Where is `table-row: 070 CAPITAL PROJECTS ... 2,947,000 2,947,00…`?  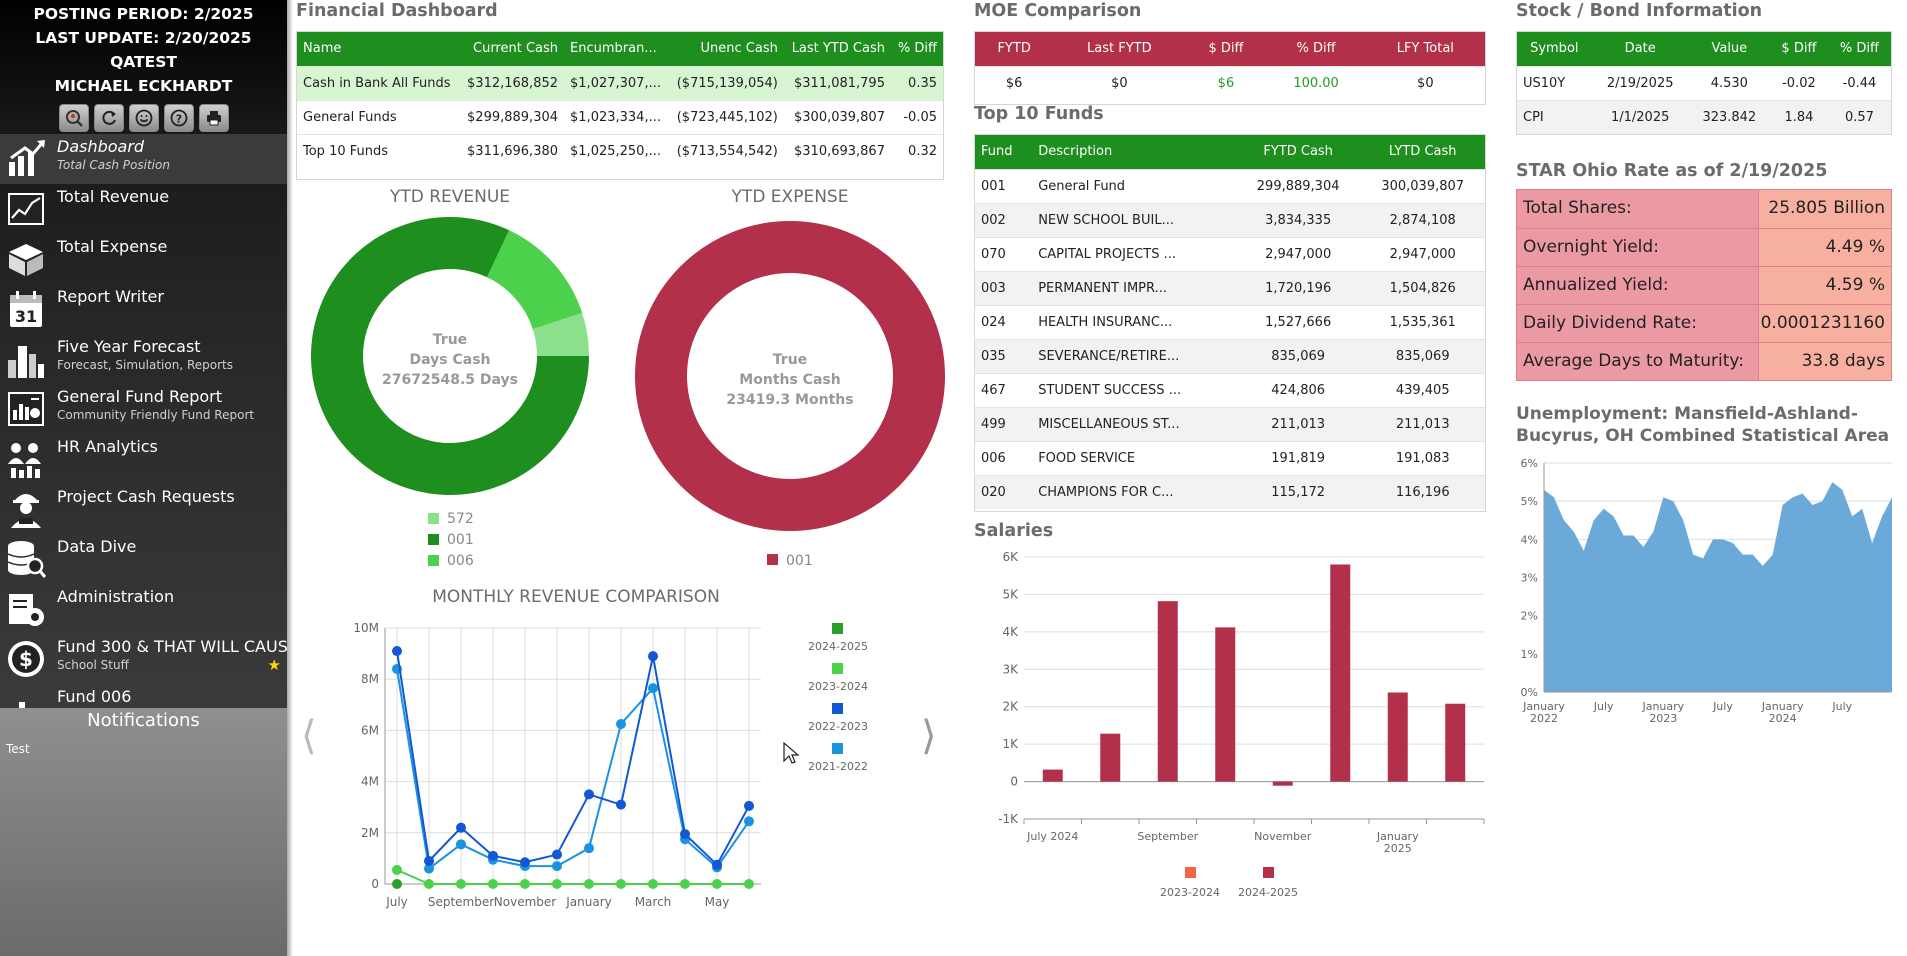
table-row: 070 CAPITAL PROJECTS ... 2,947,000 2,947,00… is located at coordinates (1230, 253).